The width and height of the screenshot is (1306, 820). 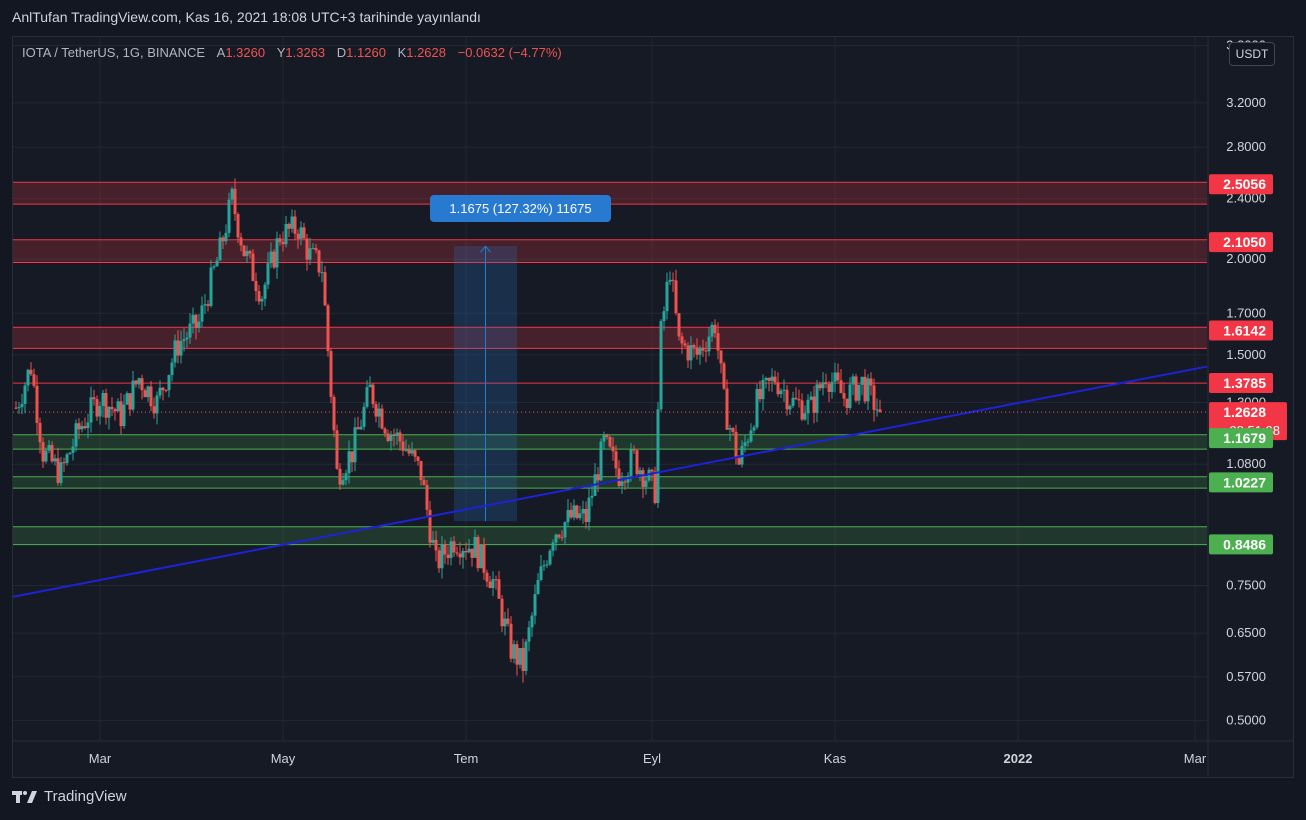 What do you see at coordinates (1246, 585) in the screenshot?
I see `price-axis-label: 0.7500` at bounding box center [1246, 585].